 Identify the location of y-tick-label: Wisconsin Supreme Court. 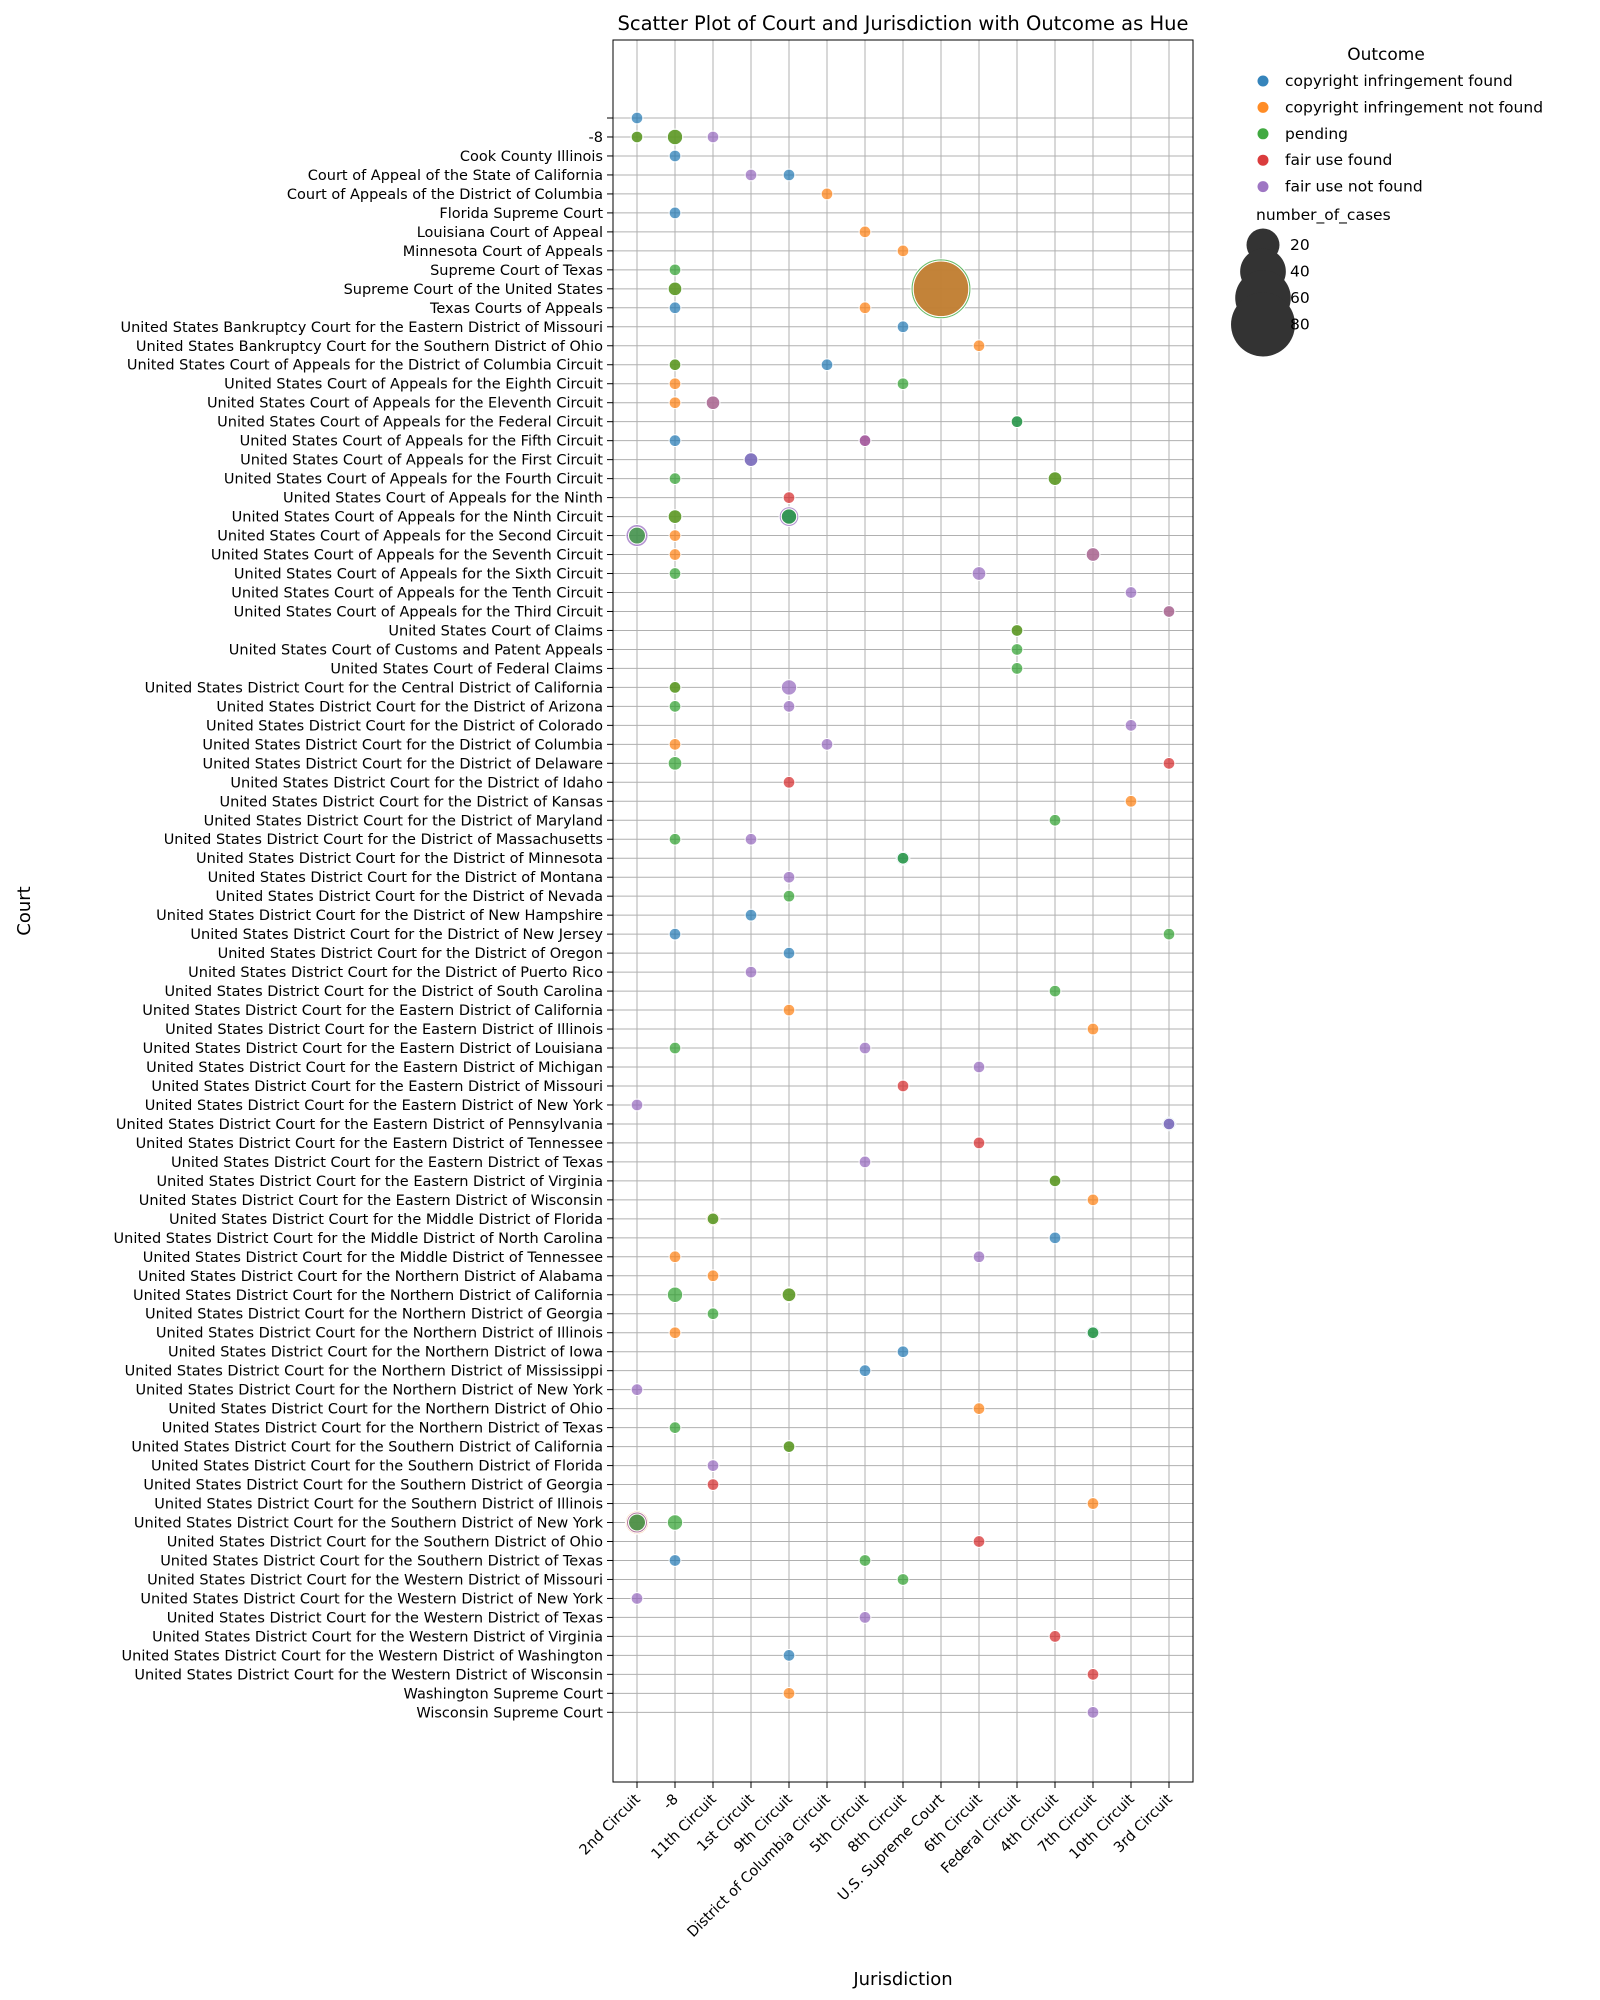
(509, 1713).